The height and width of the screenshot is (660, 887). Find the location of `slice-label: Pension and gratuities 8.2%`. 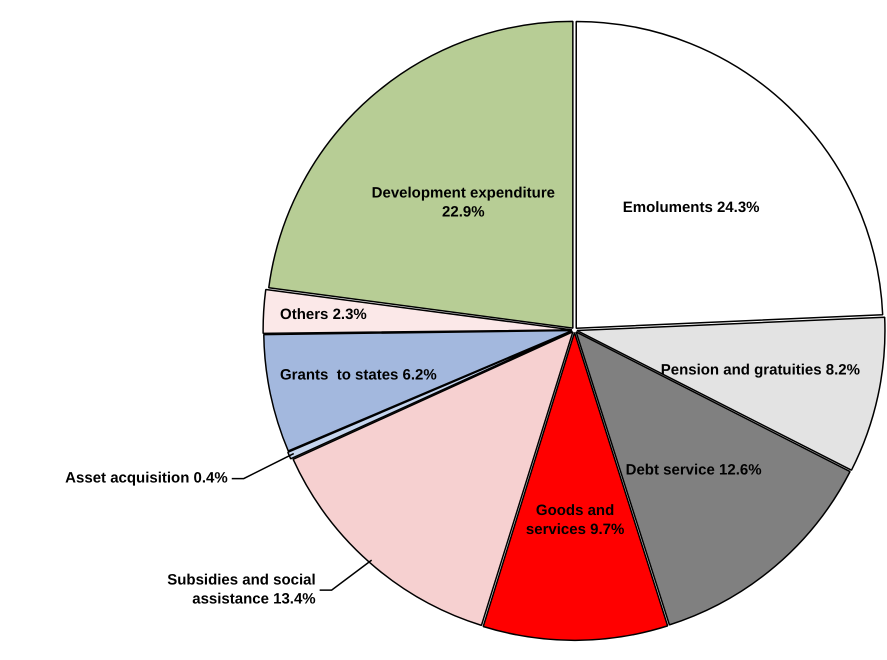

slice-label: Pension and gratuities 8.2% is located at coordinates (760, 369).